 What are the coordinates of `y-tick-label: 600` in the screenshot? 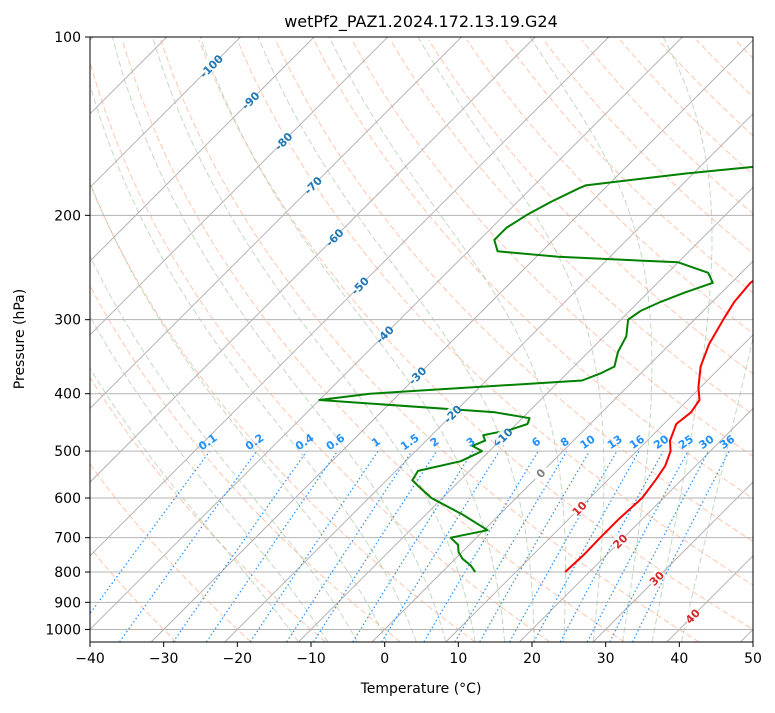 It's located at (67, 499).